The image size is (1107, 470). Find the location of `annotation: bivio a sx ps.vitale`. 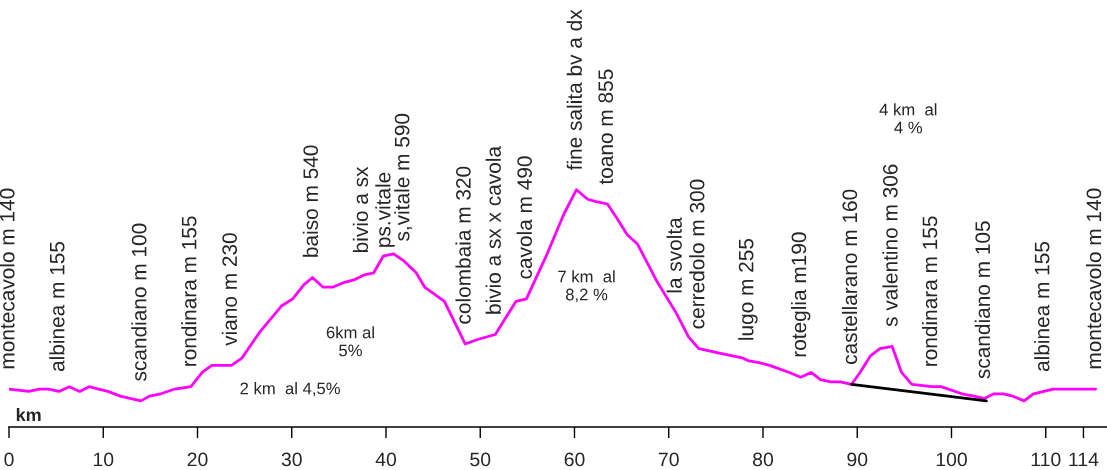

annotation: bivio a sx ps.vitale is located at coordinates (373, 209).